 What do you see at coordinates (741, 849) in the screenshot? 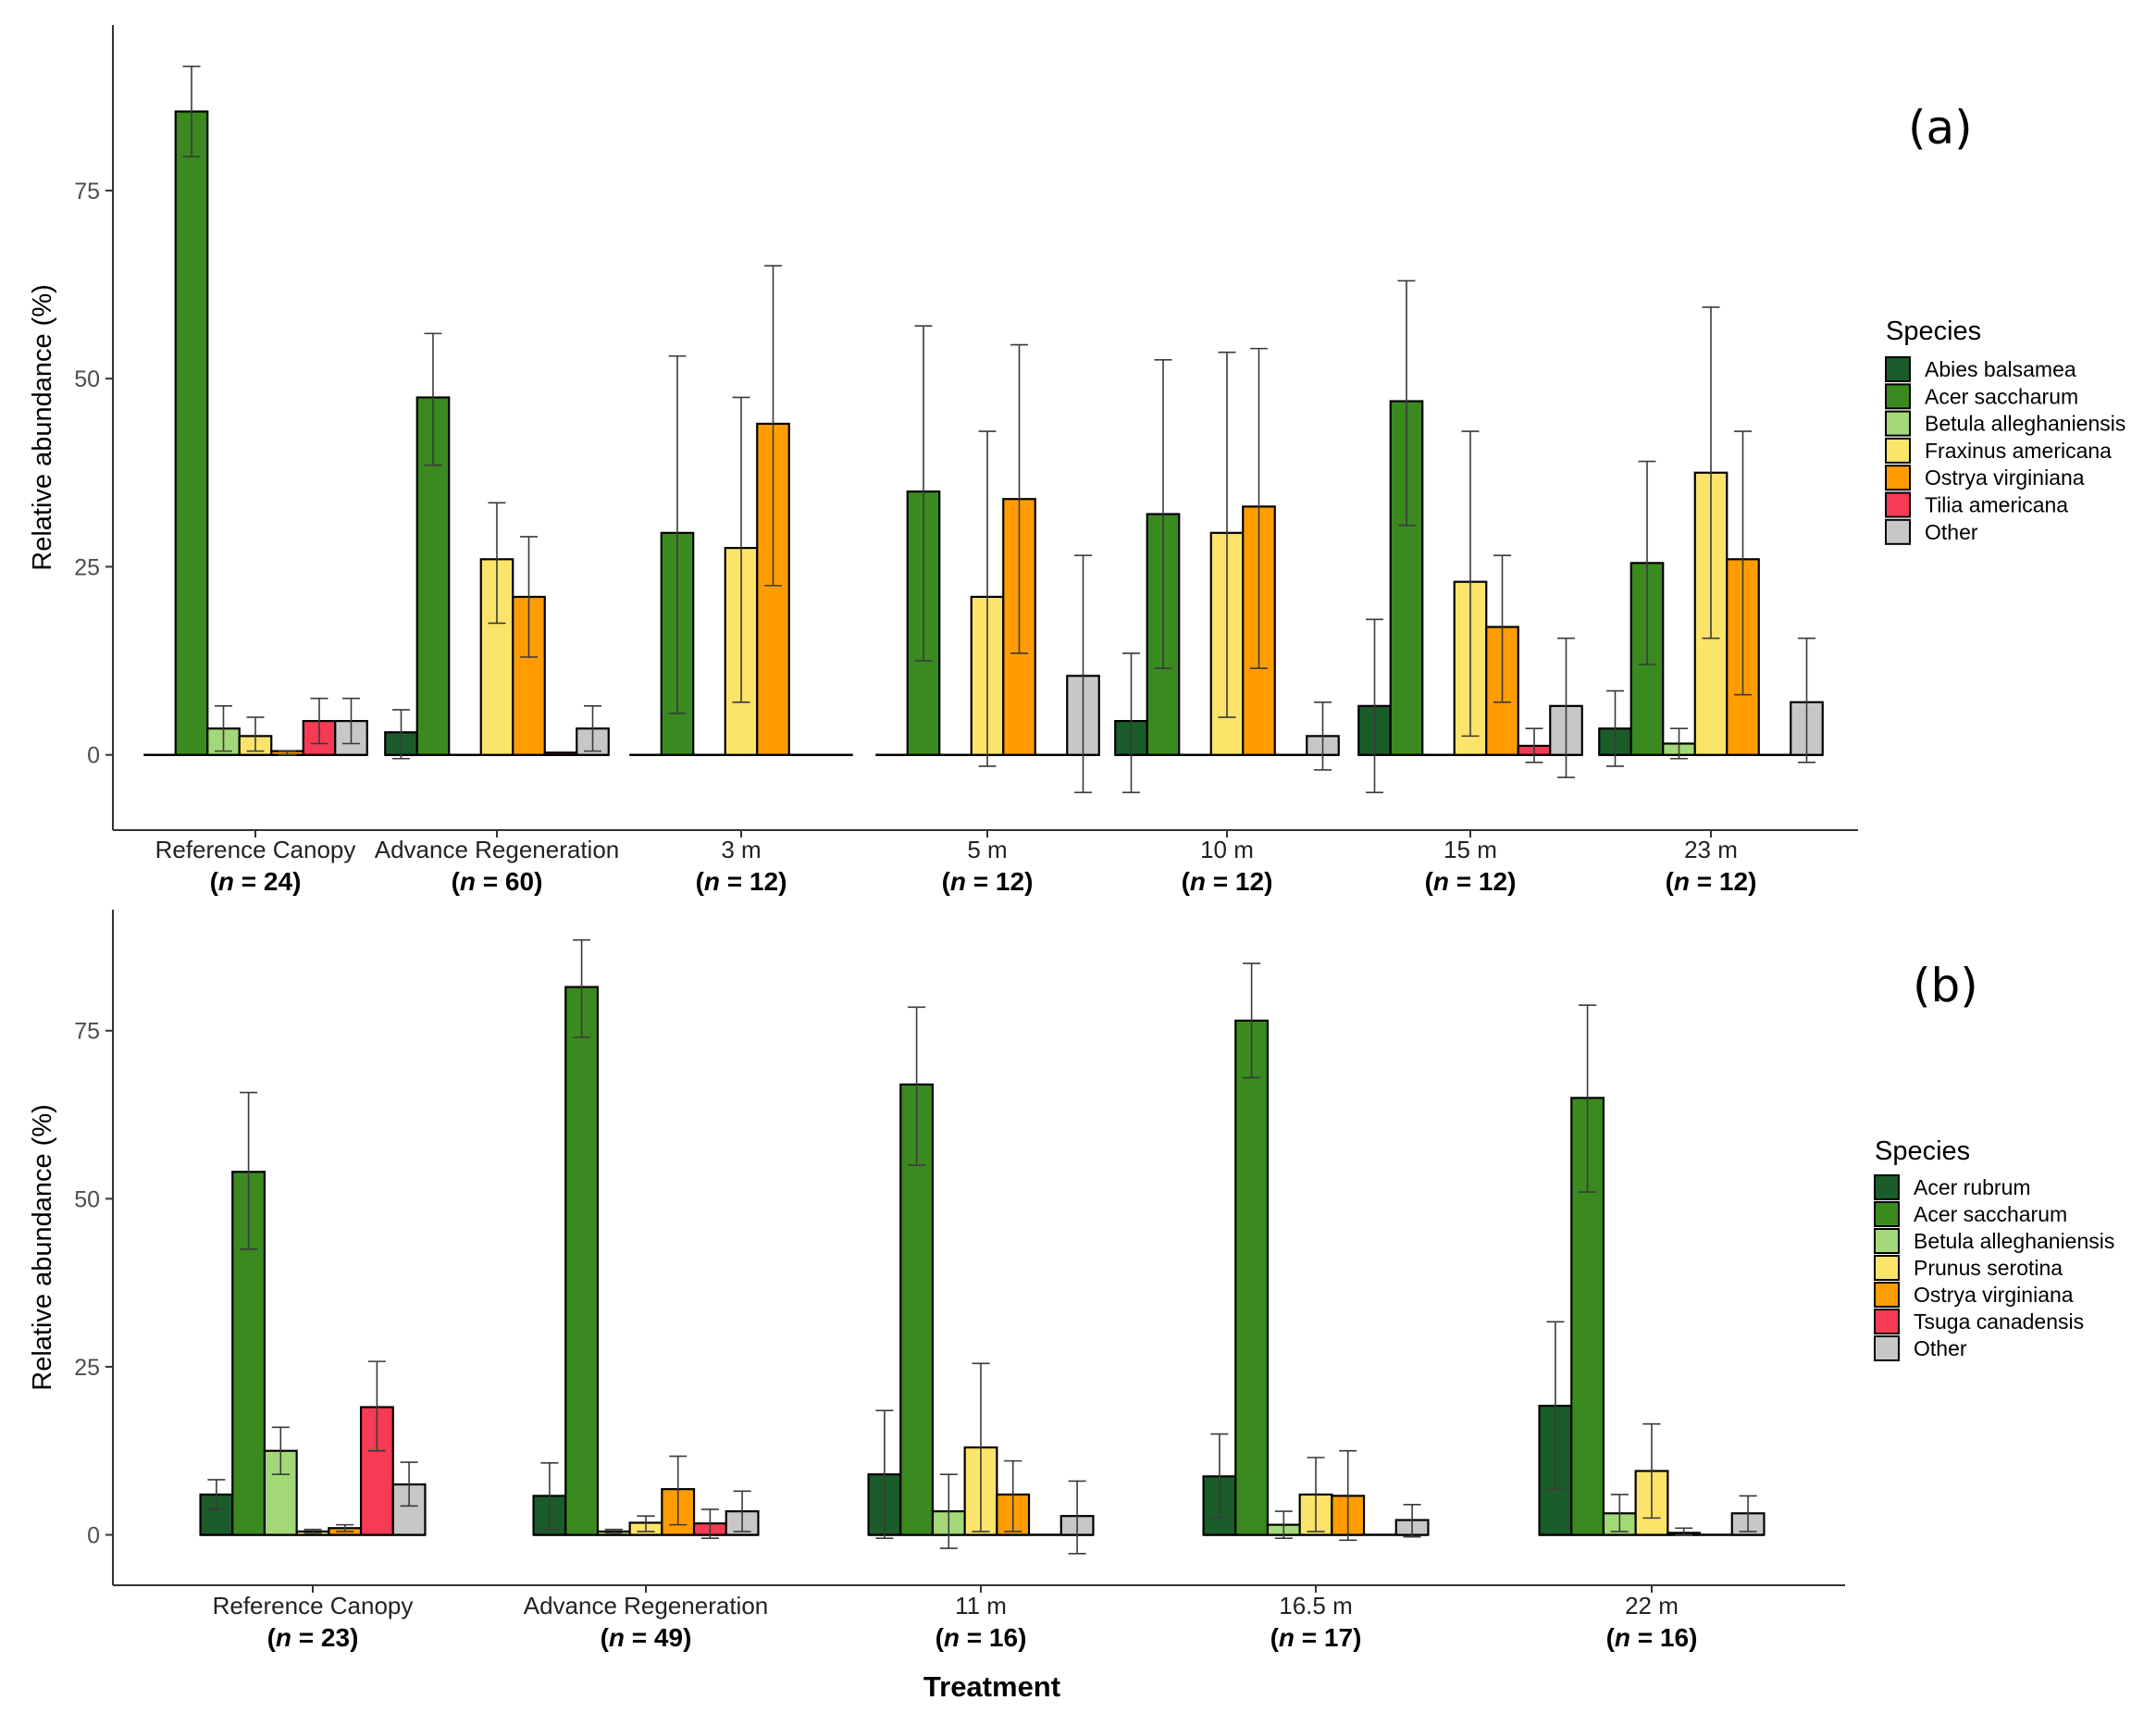
I see `x-tick-label: 3 m` at bounding box center [741, 849].